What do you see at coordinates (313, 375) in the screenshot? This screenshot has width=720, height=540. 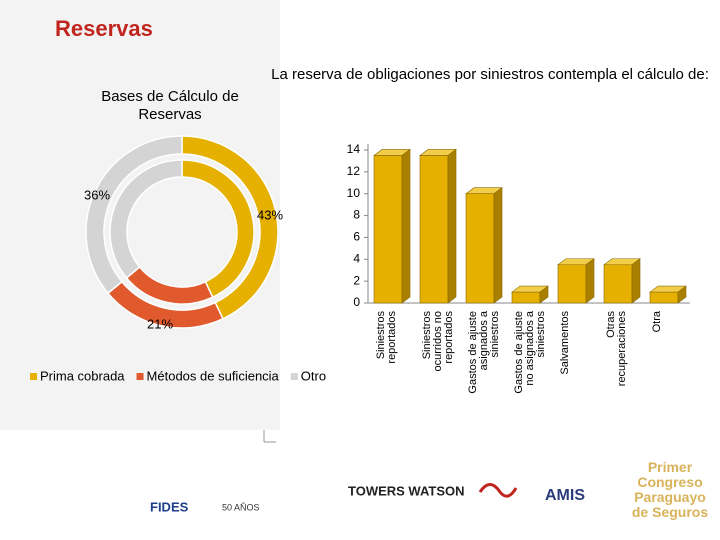 I see `legend-label: Otro` at bounding box center [313, 375].